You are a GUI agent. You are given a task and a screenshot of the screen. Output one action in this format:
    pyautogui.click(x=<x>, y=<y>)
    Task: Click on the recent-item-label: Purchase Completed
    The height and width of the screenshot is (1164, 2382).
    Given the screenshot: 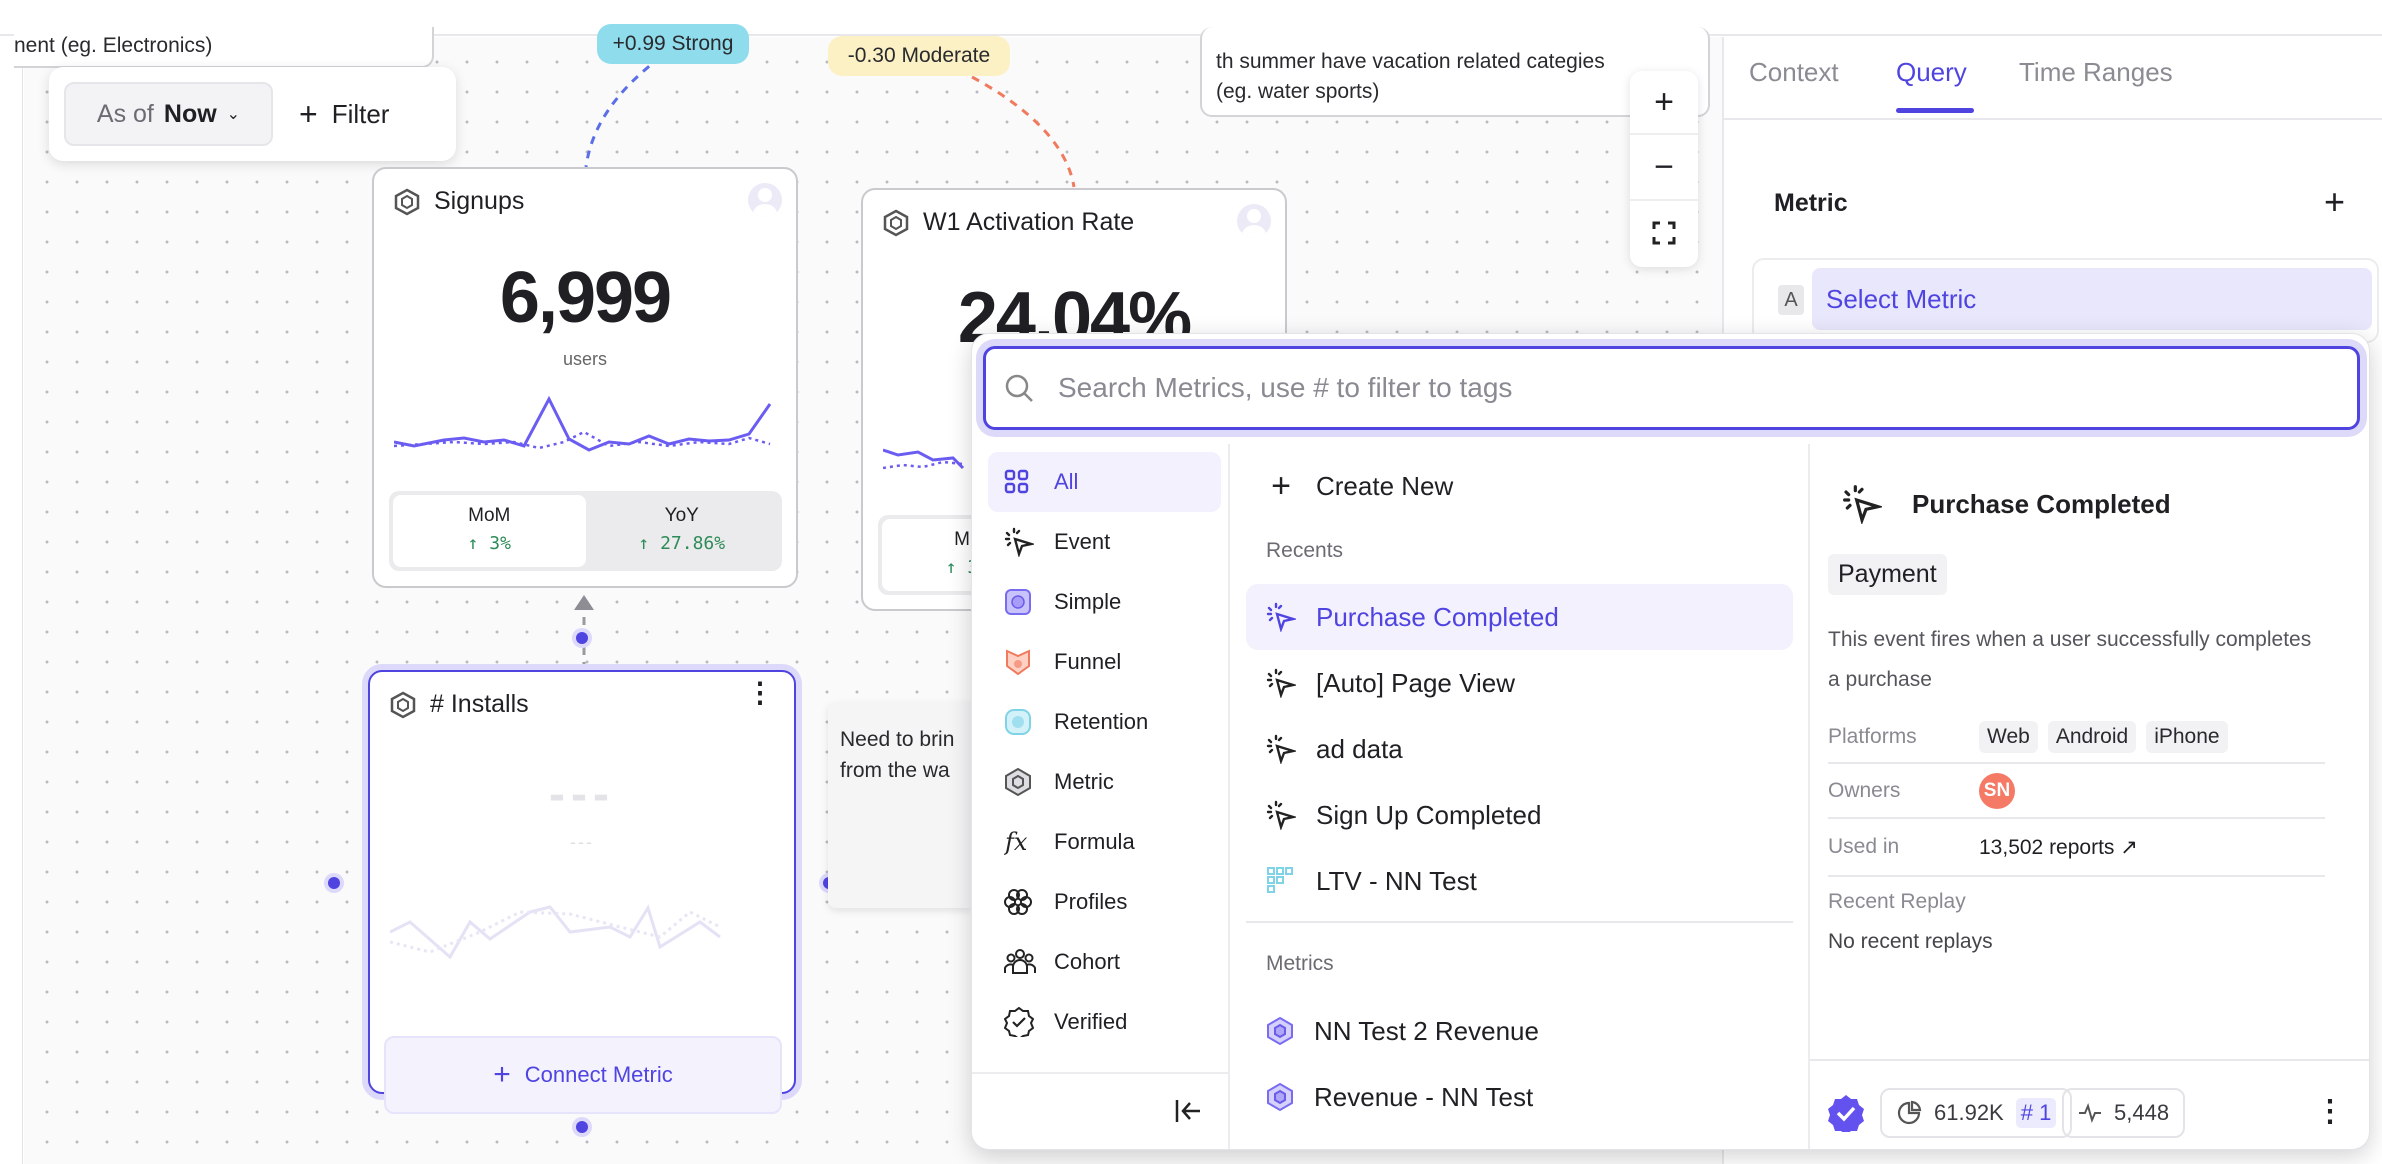 What is the action you would take?
    pyautogui.click(x=1437, y=616)
    